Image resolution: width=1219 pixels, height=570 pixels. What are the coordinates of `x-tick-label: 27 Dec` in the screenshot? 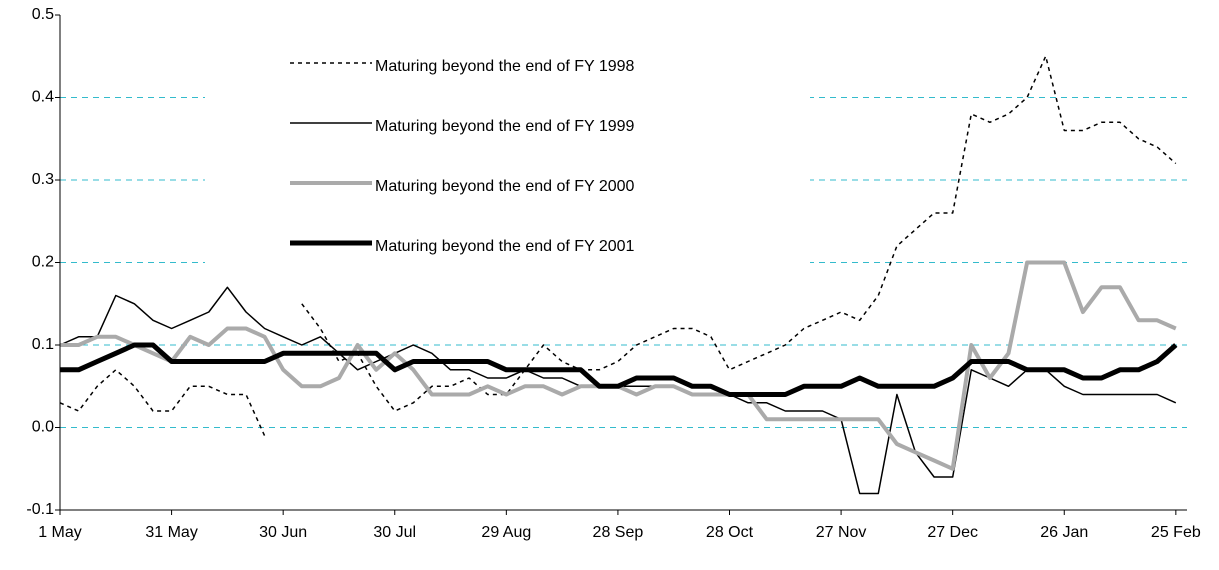 It's located at (952, 532).